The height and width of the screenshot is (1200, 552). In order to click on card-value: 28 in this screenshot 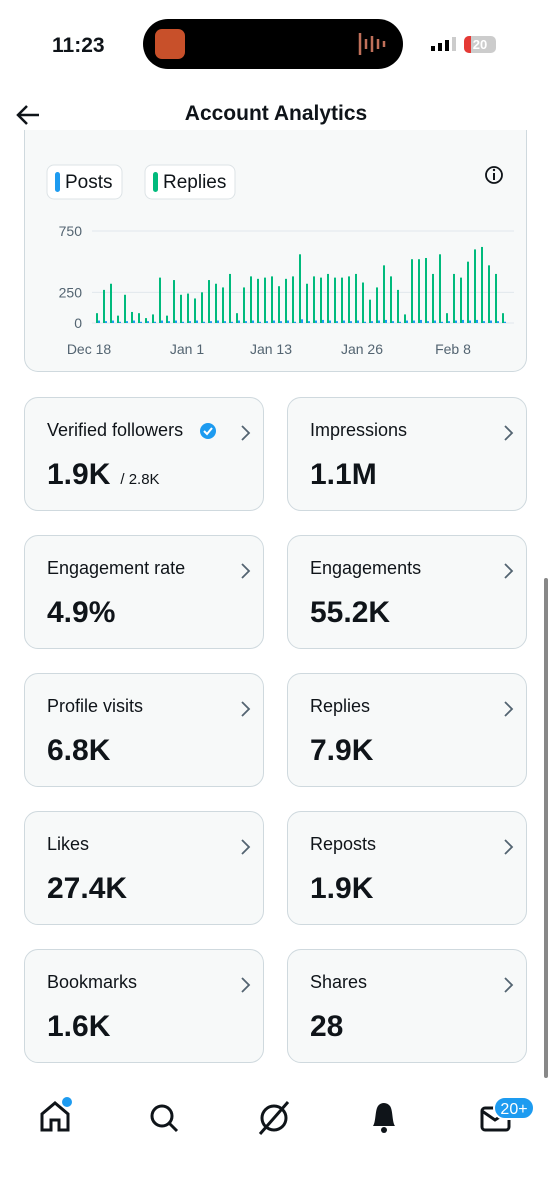, I will do `click(326, 1027)`.